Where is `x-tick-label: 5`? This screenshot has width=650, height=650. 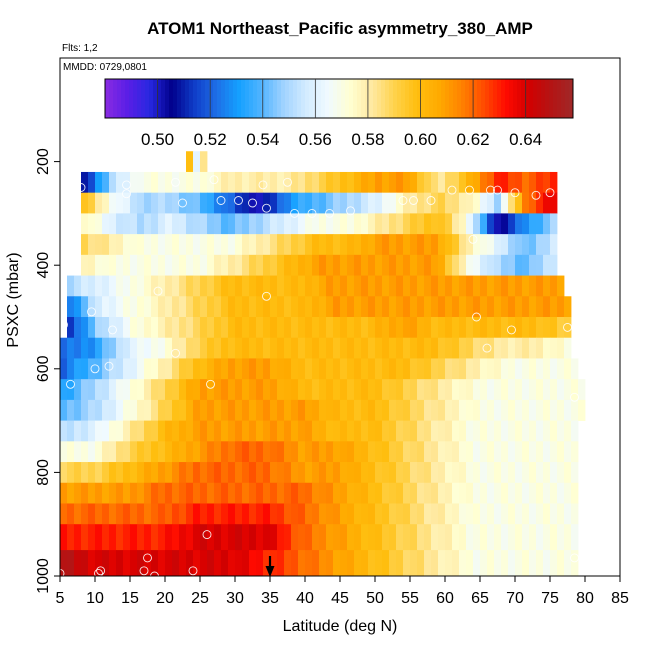 x-tick-label: 5 is located at coordinates (60, 598).